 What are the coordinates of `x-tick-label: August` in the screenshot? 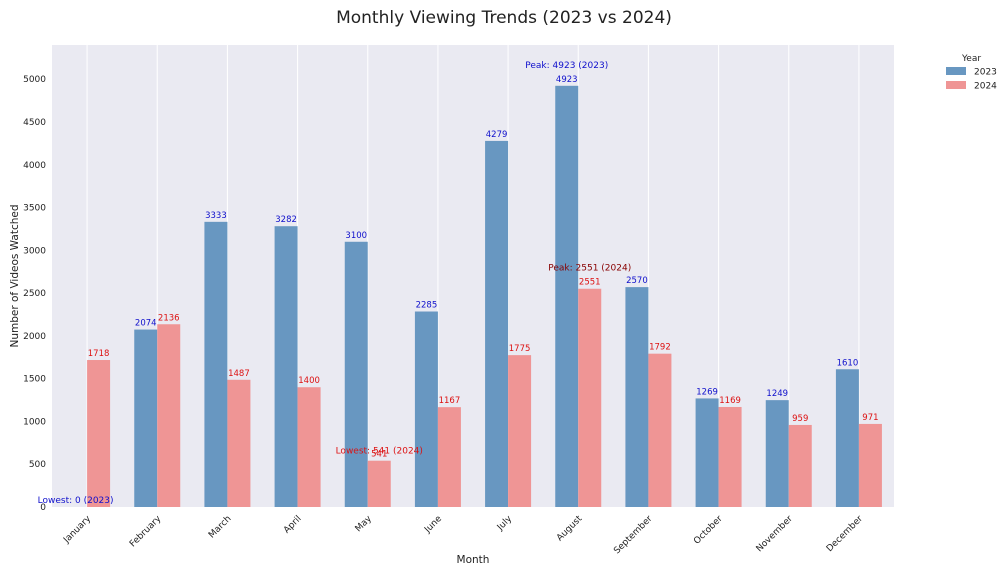 It's located at (570, 529).